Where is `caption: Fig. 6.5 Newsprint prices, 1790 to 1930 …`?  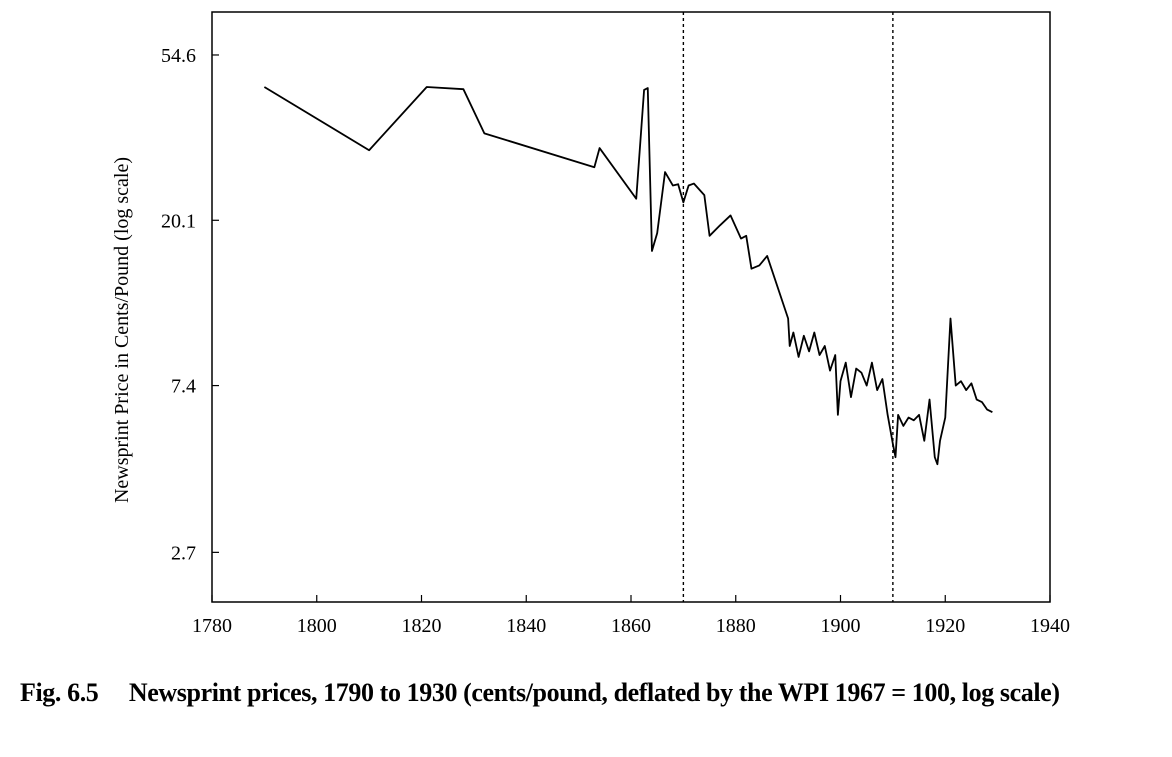 caption: Fig. 6.5 Newsprint prices, 1790 to 1930 … is located at coordinates (540, 692).